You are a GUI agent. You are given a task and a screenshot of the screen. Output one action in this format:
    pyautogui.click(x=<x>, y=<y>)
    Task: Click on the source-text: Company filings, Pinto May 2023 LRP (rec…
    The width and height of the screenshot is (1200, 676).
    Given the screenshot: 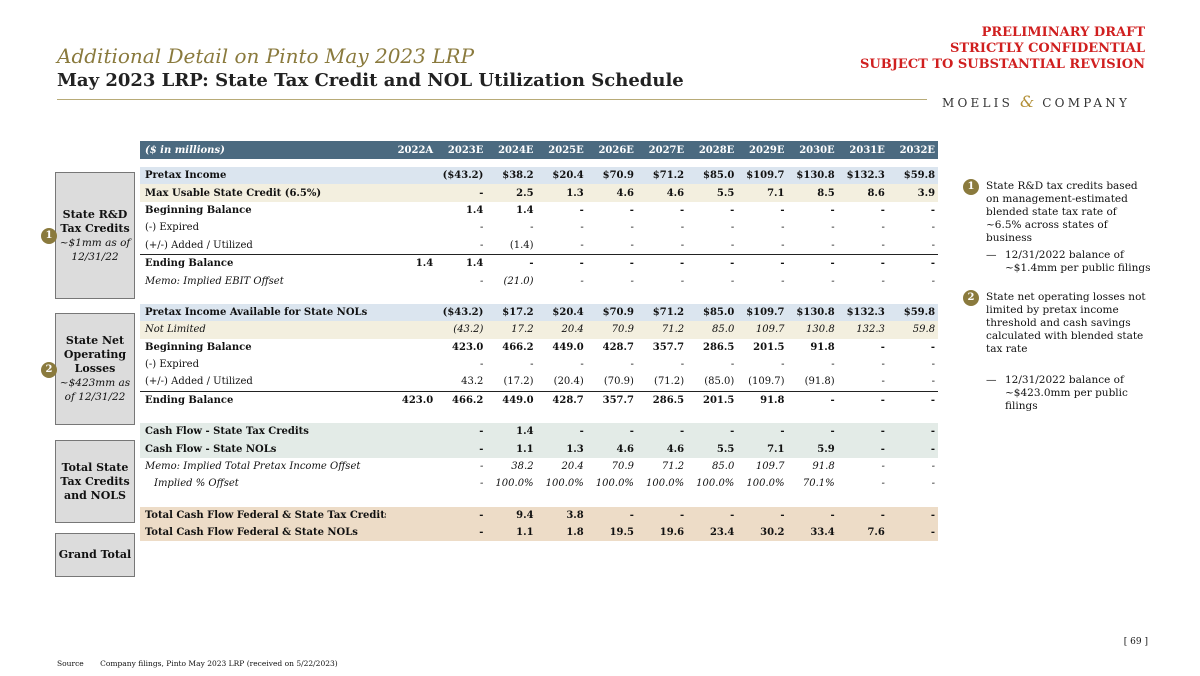 What is the action you would take?
    pyautogui.click(x=219, y=663)
    